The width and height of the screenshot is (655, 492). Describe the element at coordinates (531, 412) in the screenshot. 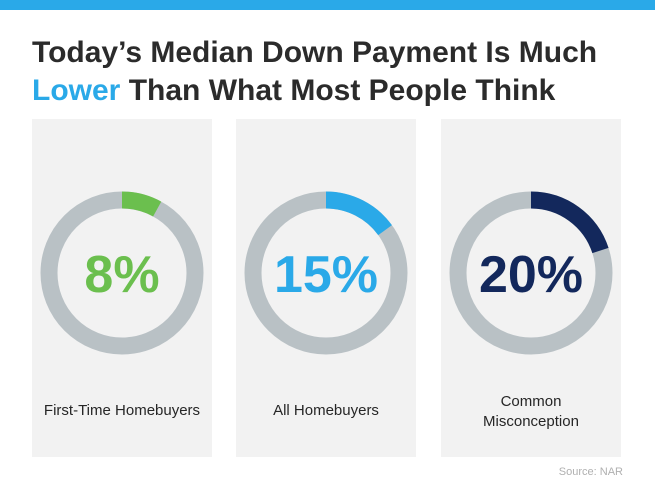

I see `label-misconception: Common Misconception` at that location.